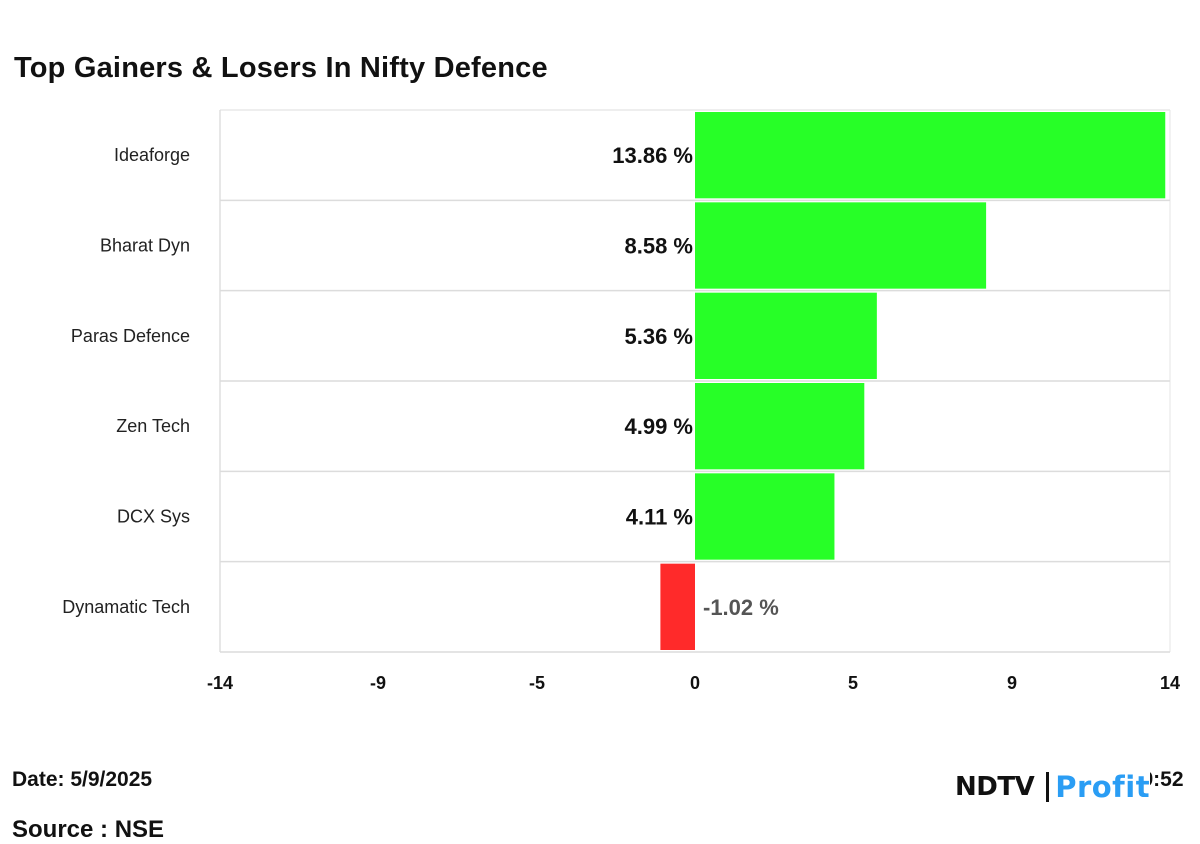 The width and height of the screenshot is (1200, 844). What do you see at coordinates (1048, 787) in the screenshot?
I see `logo-separator` at bounding box center [1048, 787].